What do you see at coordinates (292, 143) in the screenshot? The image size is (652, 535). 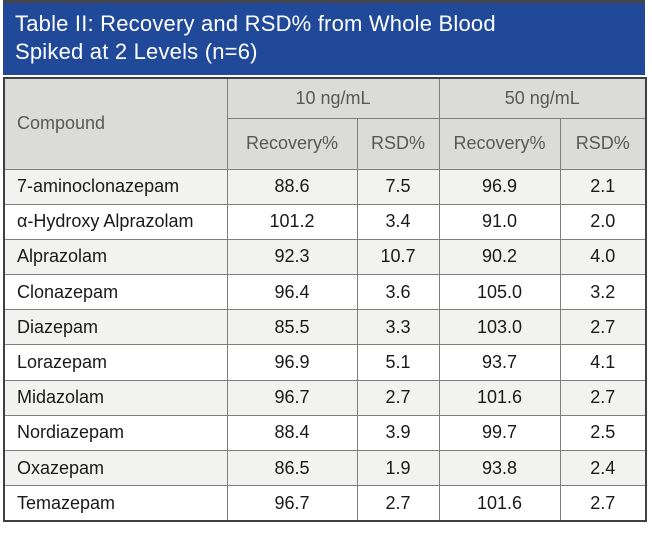 I see `subheader-recovery-10: Recovery%` at bounding box center [292, 143].